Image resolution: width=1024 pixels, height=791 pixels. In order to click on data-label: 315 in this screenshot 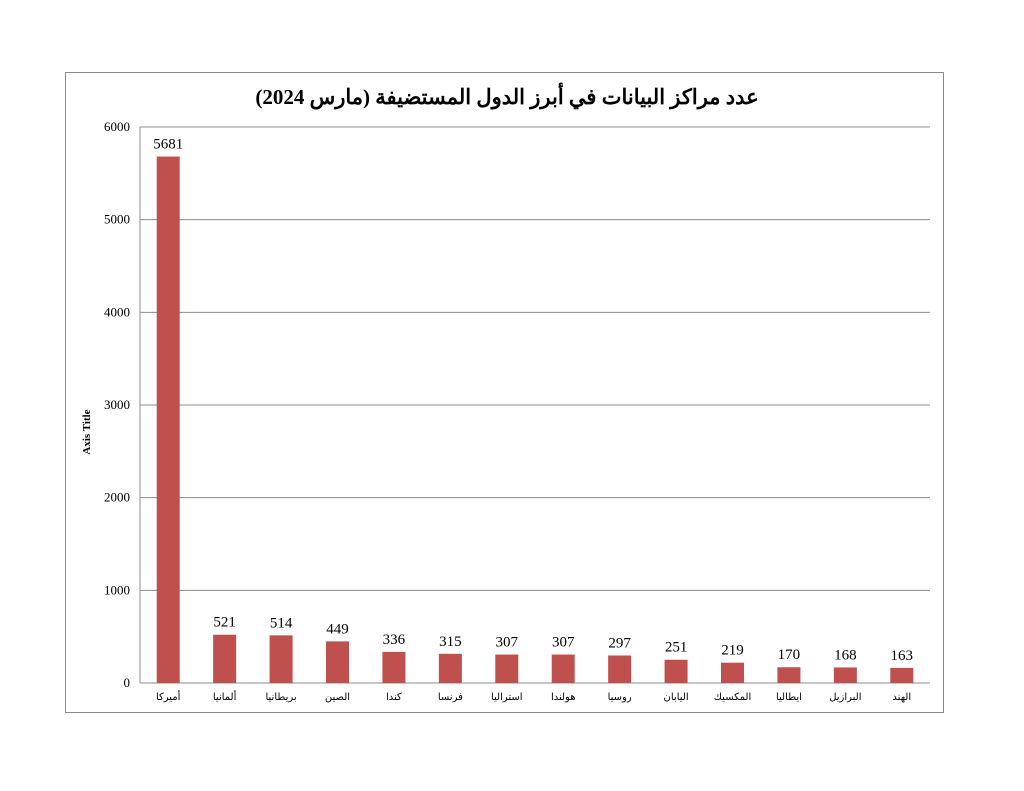, I will do `click(450, 642)`.